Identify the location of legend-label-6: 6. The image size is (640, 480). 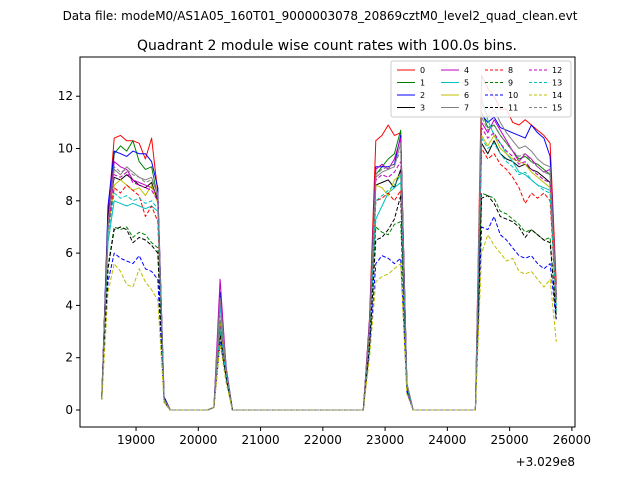
(466, 95).